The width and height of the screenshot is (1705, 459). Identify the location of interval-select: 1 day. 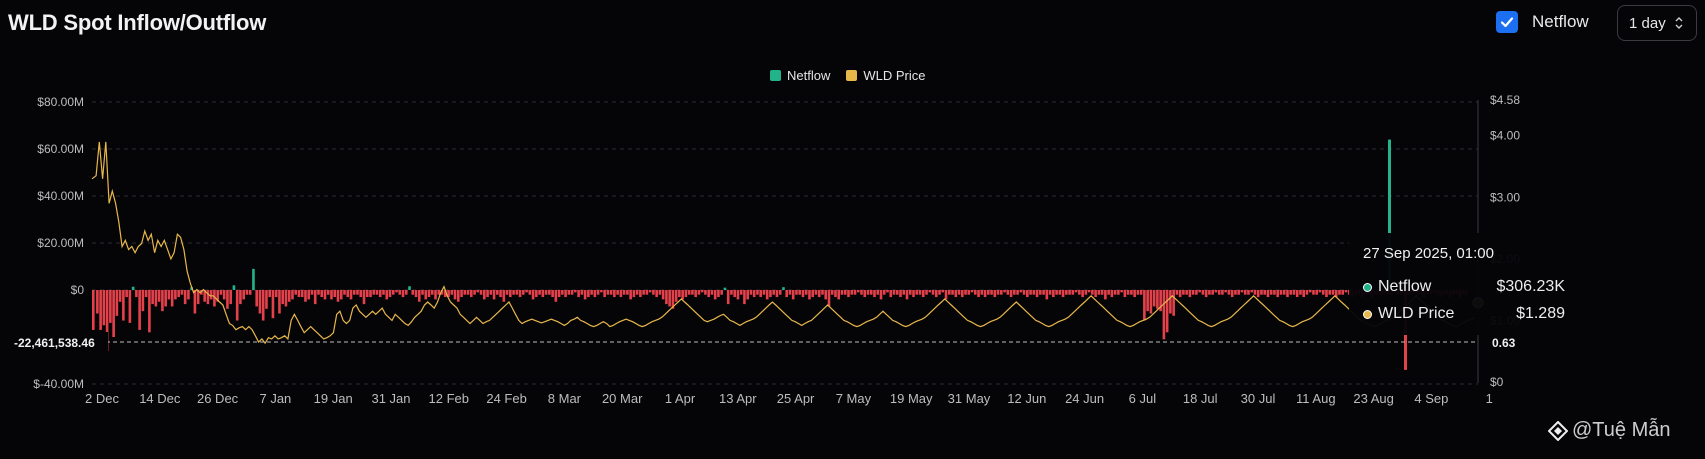
(1657, 23).